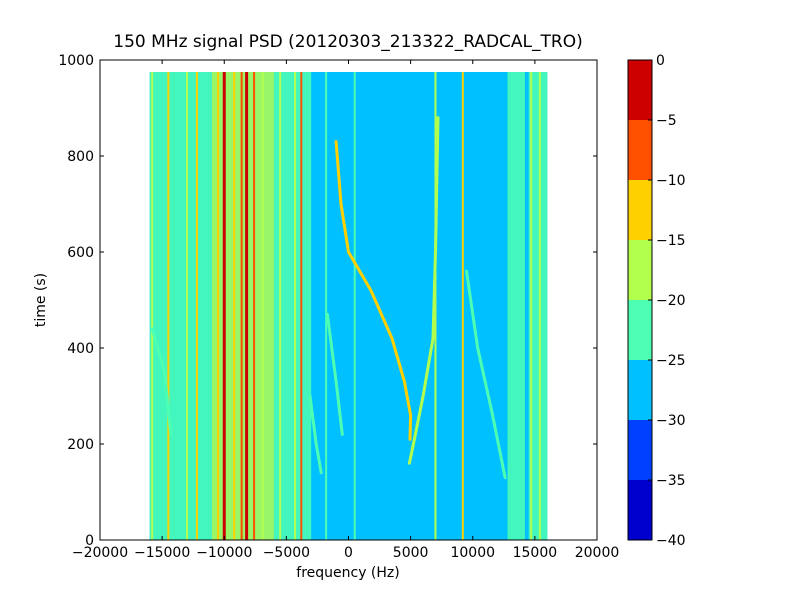 The width and height of the screenshot is (800, 600). What do you see at coordinates (671, 541) in the screenshot?
I see `colorbar-tick-label: −40` at bounding box center [671, 541].